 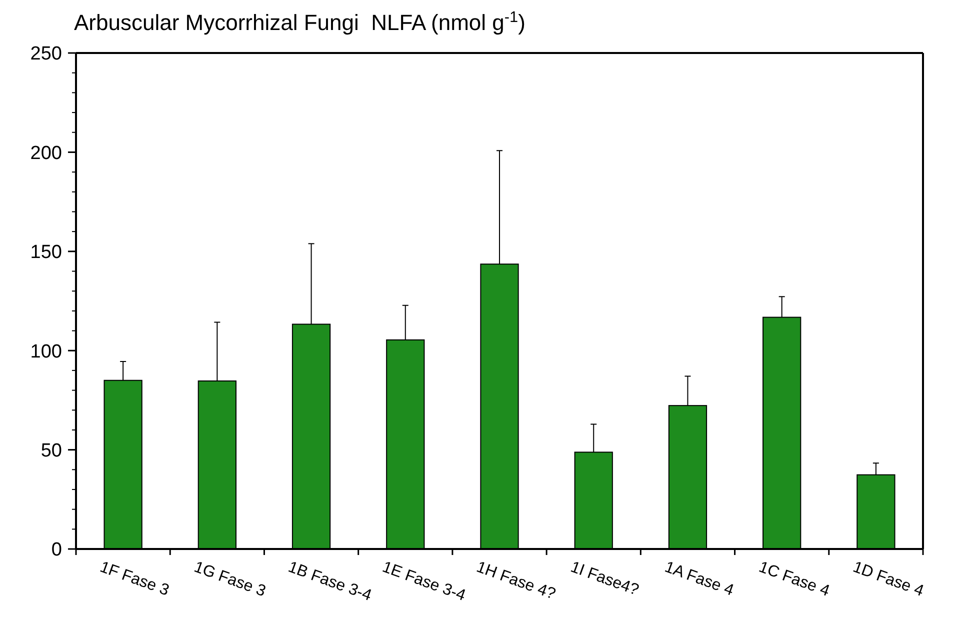 I want to click on chart-title: Arbuscular Mycorrhizal Fungi NLFA (nmol g$^{-1}$), so click(x=300, y=21).